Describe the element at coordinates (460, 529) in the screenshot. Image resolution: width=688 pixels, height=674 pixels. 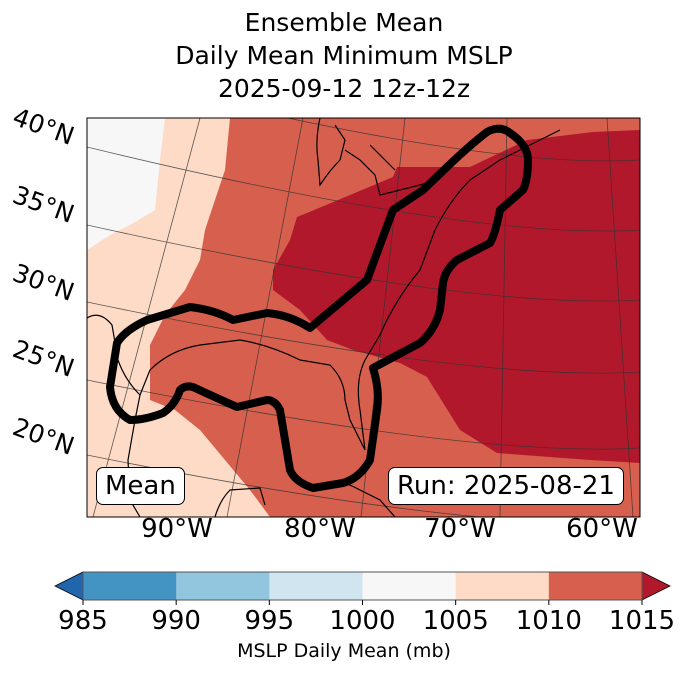
I see `lon-label-70w: 70°W` at that location.